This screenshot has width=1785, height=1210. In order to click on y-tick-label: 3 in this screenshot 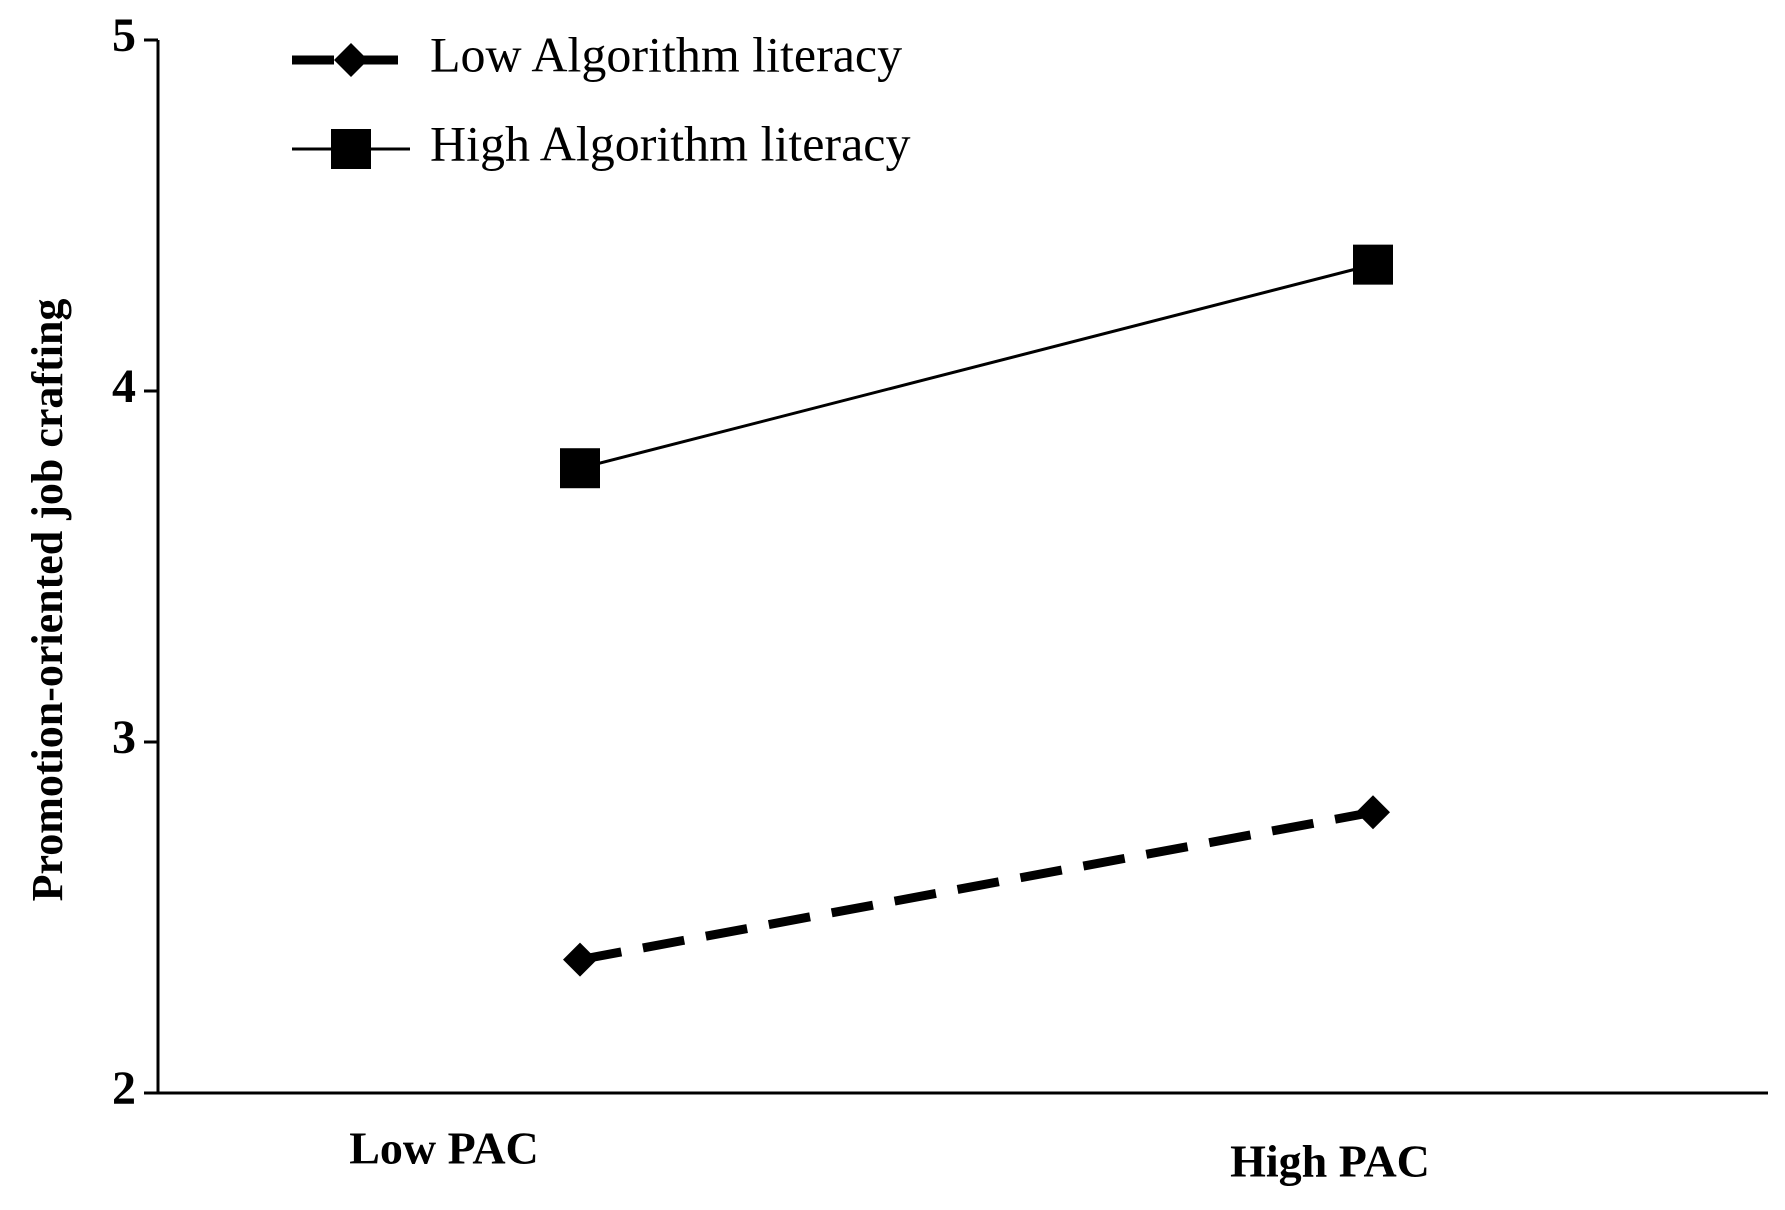, I will do `click(124, 737)`.